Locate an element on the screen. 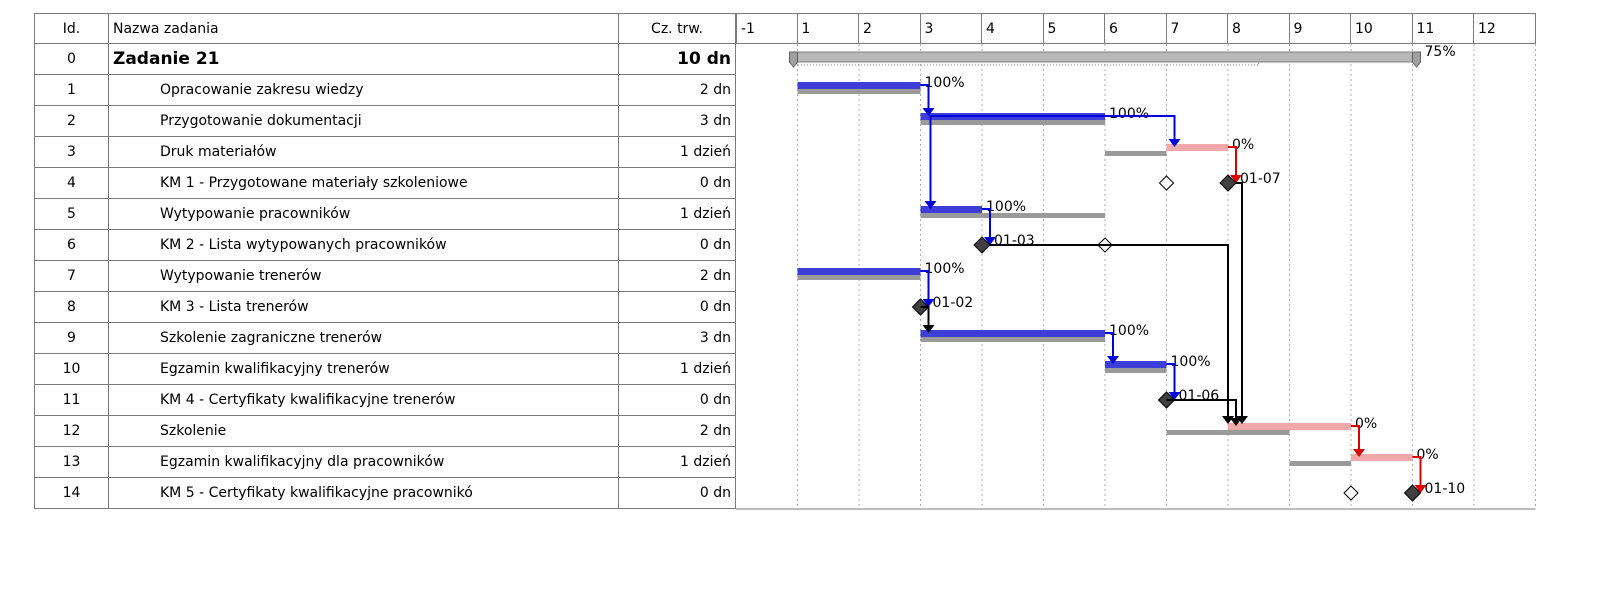 Image resolution: width=1600 pixels, height=612 pixels. table-row: 7 Wytypowanie trenerów 2 dn is located at coordinates (385, 276).